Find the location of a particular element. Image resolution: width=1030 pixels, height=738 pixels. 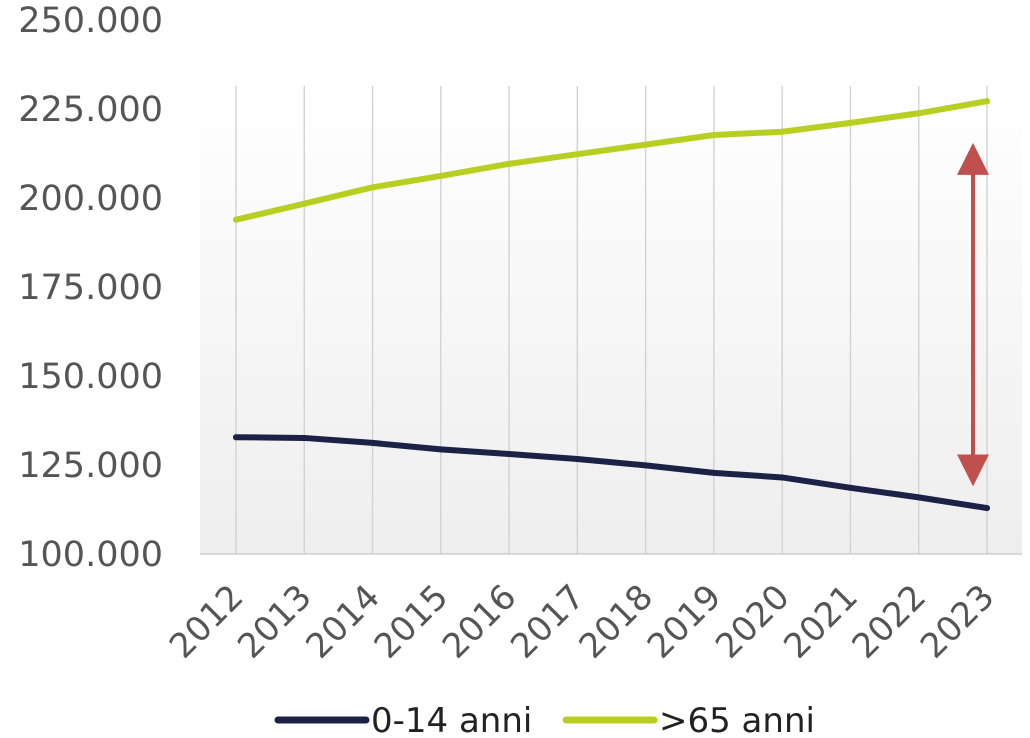

data-point-0-2014 is located at coordinates (372, 442).